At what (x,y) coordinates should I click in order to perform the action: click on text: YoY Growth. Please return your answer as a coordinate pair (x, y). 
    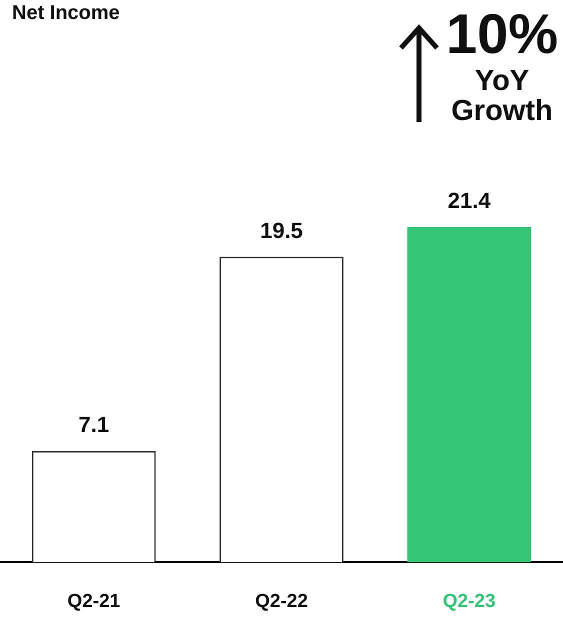
    Looking at the image, I should click on (502, 96).